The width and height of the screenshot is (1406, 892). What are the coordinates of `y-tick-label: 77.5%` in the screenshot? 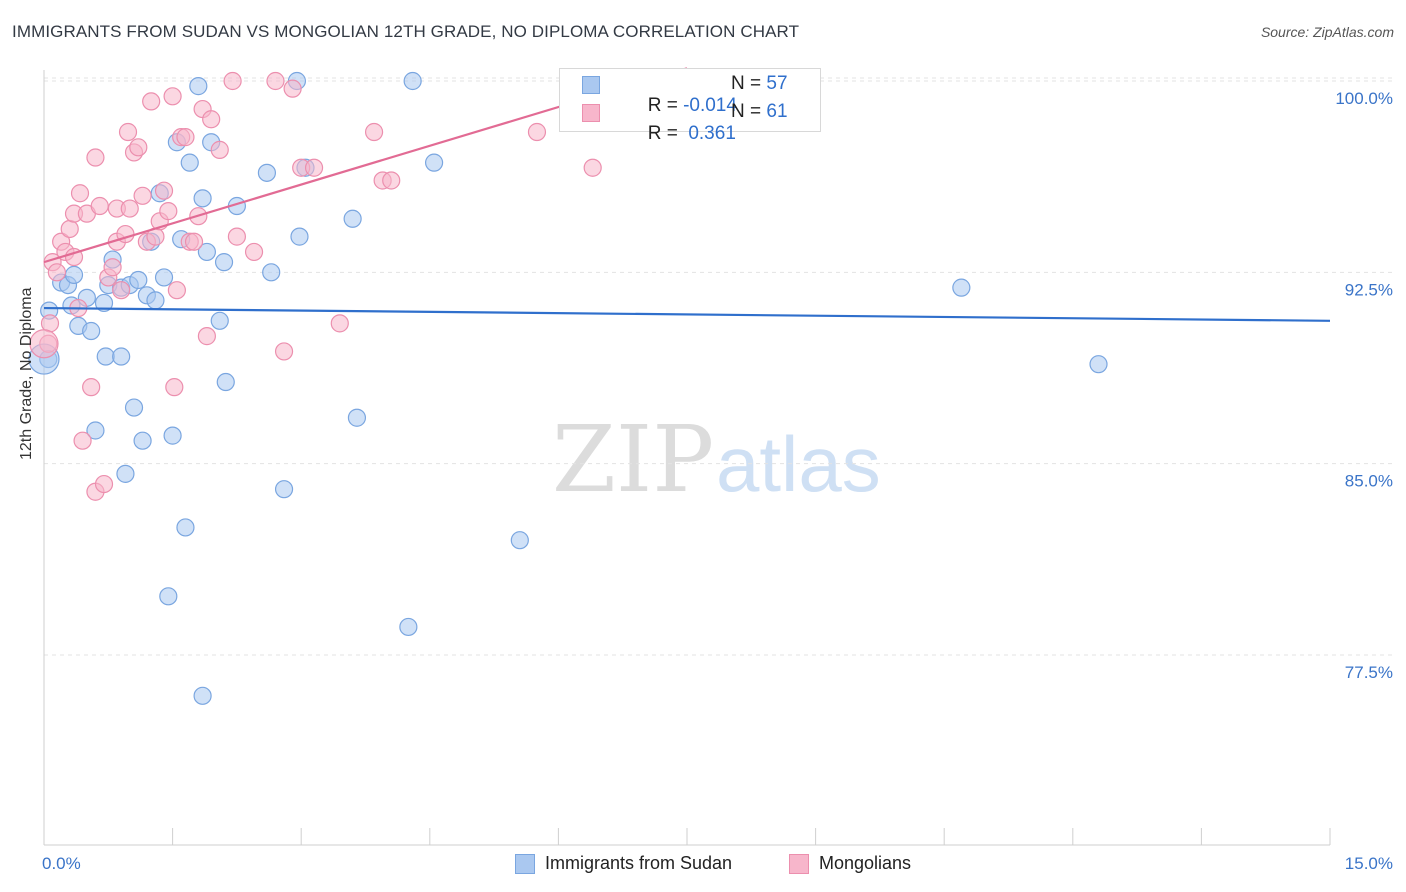 It's located at (1369, 672).